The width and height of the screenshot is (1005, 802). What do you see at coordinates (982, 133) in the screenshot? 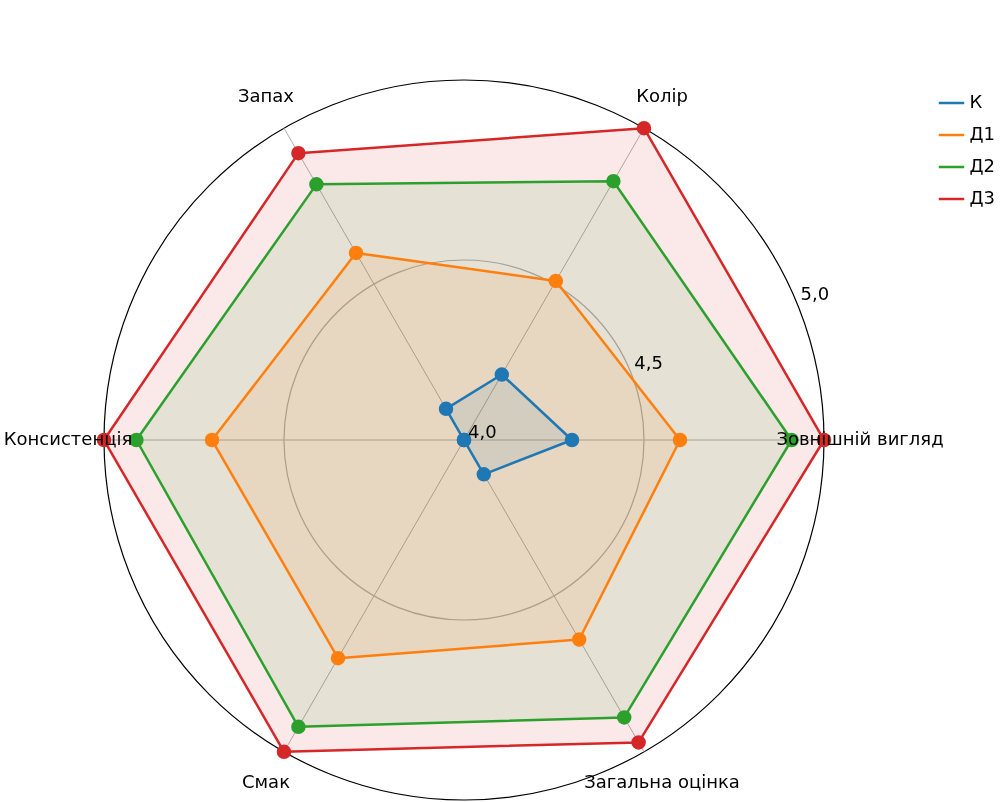
I see `legend-label: Д1` at bounding box center [982, 133].